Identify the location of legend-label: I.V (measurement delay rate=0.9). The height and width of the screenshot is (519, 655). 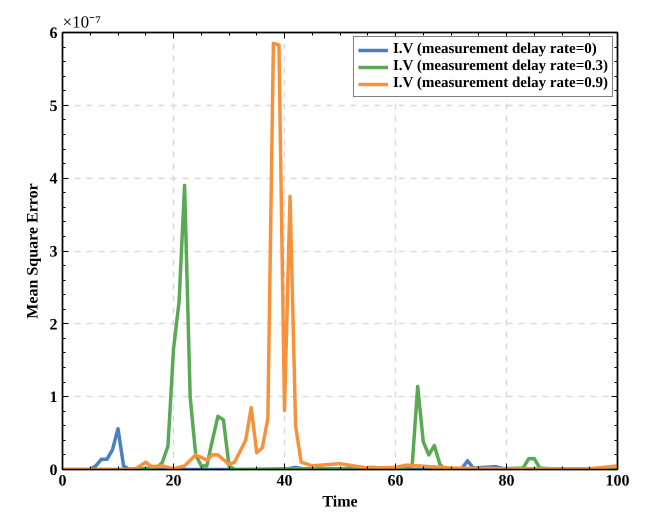
(500, 83).